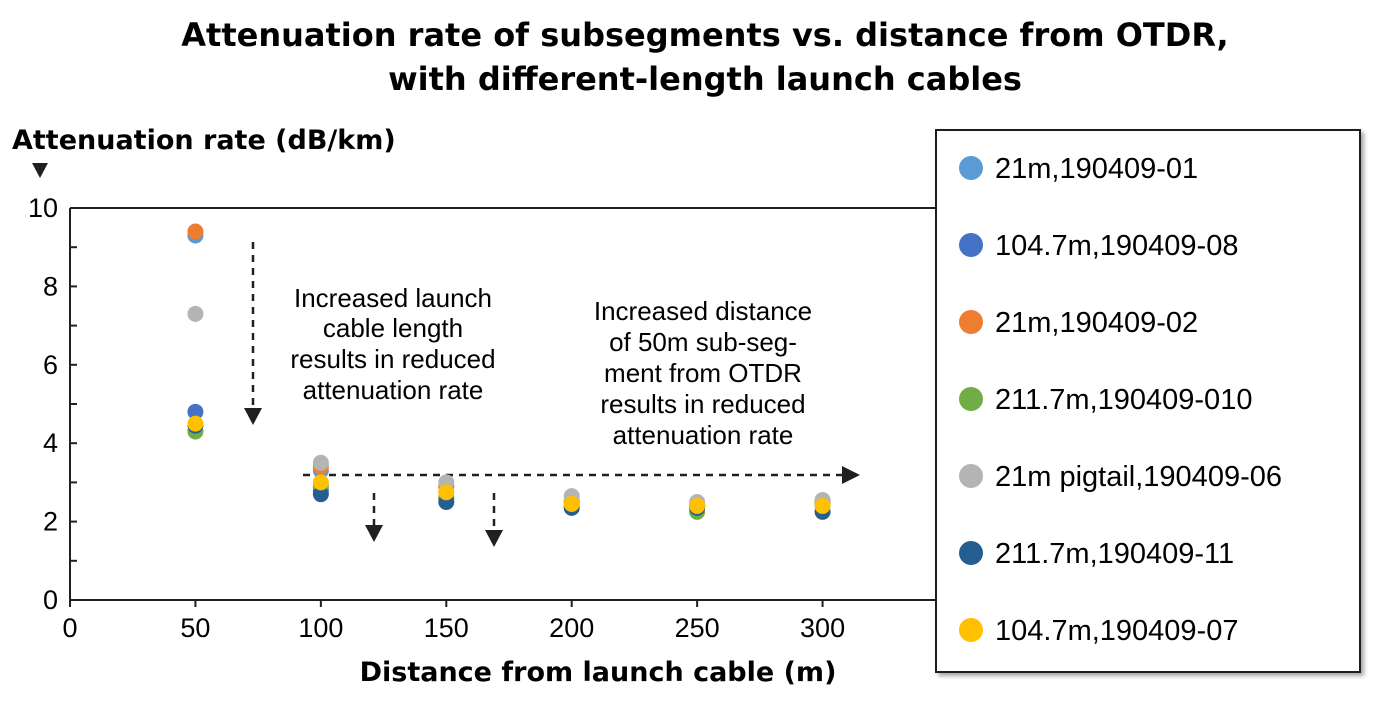 Image resolution: width=1387 pixels, height=709 pixels. What do you see at coordinates (253, 333) in the screenshot?
I see `arrow-launch-length` at bounding box center [253, 333].